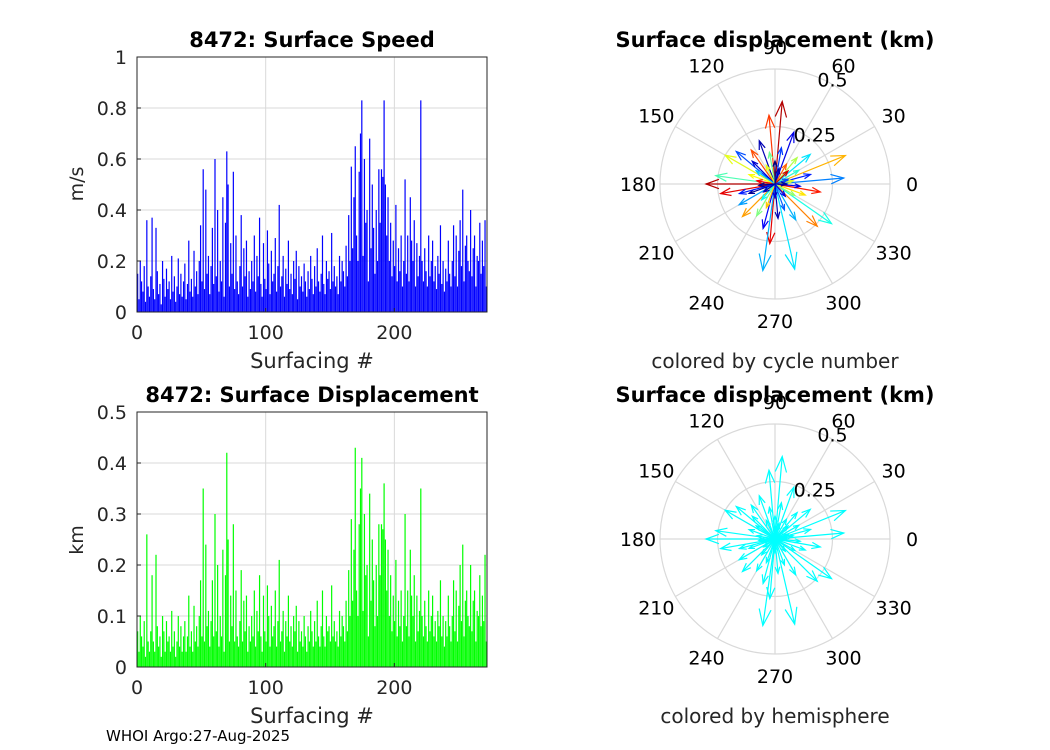 This screenshot has width=1050, height=750. Describe the element at coordinates (312, 206) in the screenshot. I see `speed-bars` at that location.